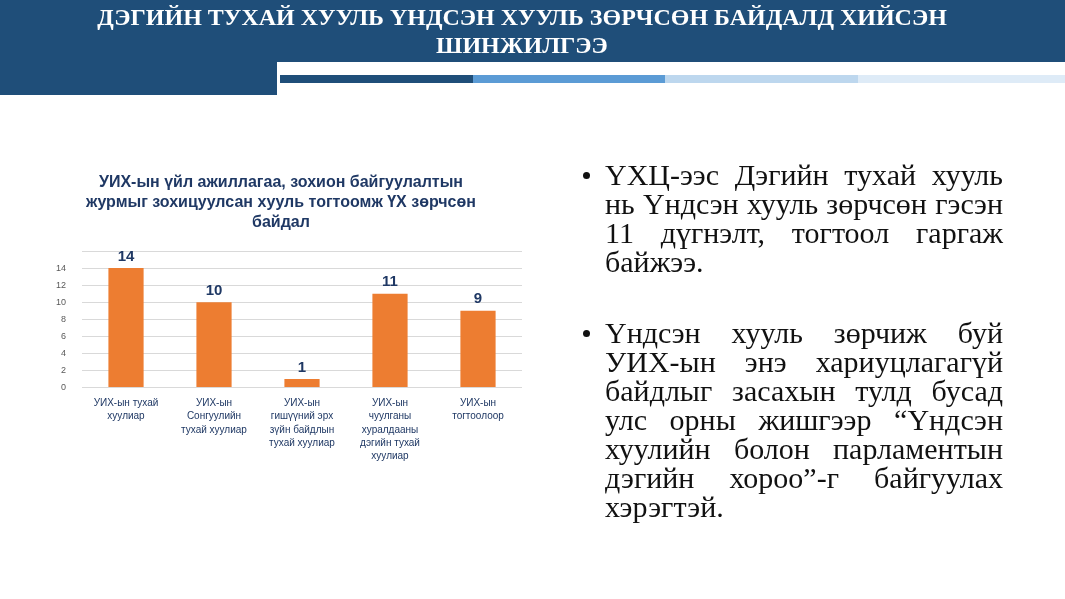 Image resolution: width=1065 pixels, height=599 pixels. I want to click on y-tick-label: 4, so click(64, 352).